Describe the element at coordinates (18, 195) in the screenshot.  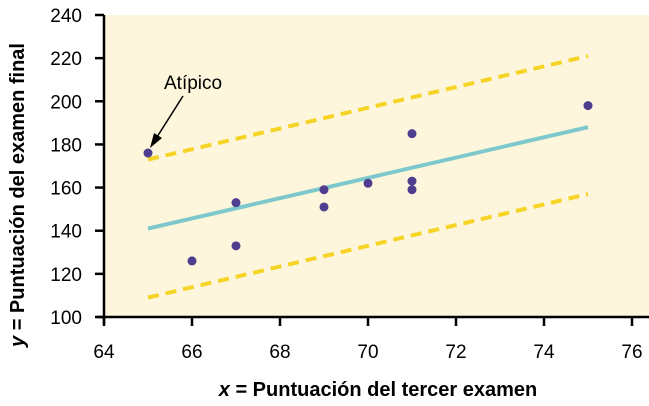
I see `y-axis-title: y = Puntuación del examen final` at that location.